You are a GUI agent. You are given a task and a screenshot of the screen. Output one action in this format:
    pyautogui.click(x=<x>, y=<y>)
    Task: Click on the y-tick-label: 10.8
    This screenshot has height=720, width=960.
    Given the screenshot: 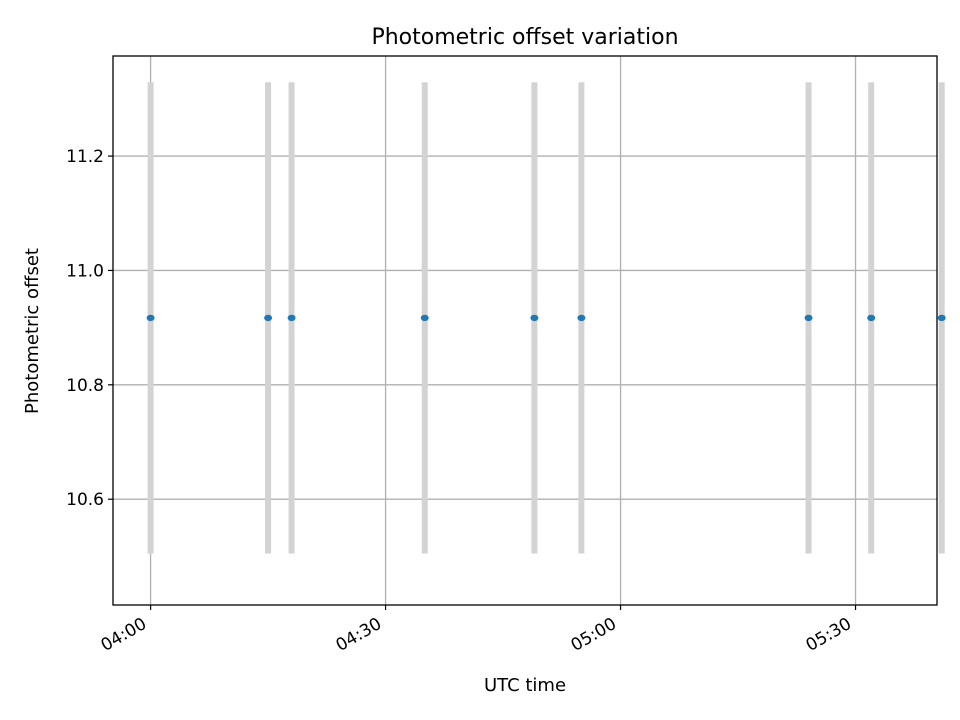 What is the action you would take?
    pyautogui.click(x=85, y=386)
    